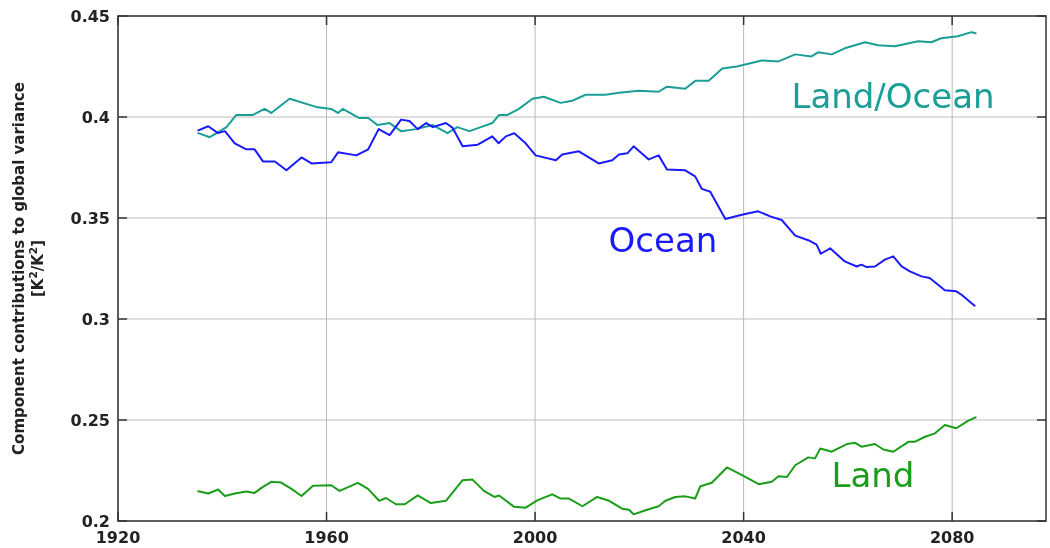  Describe the element at coordinates (952, 537) in the screenshot. I see `x-tick-label: 2080` at that location.